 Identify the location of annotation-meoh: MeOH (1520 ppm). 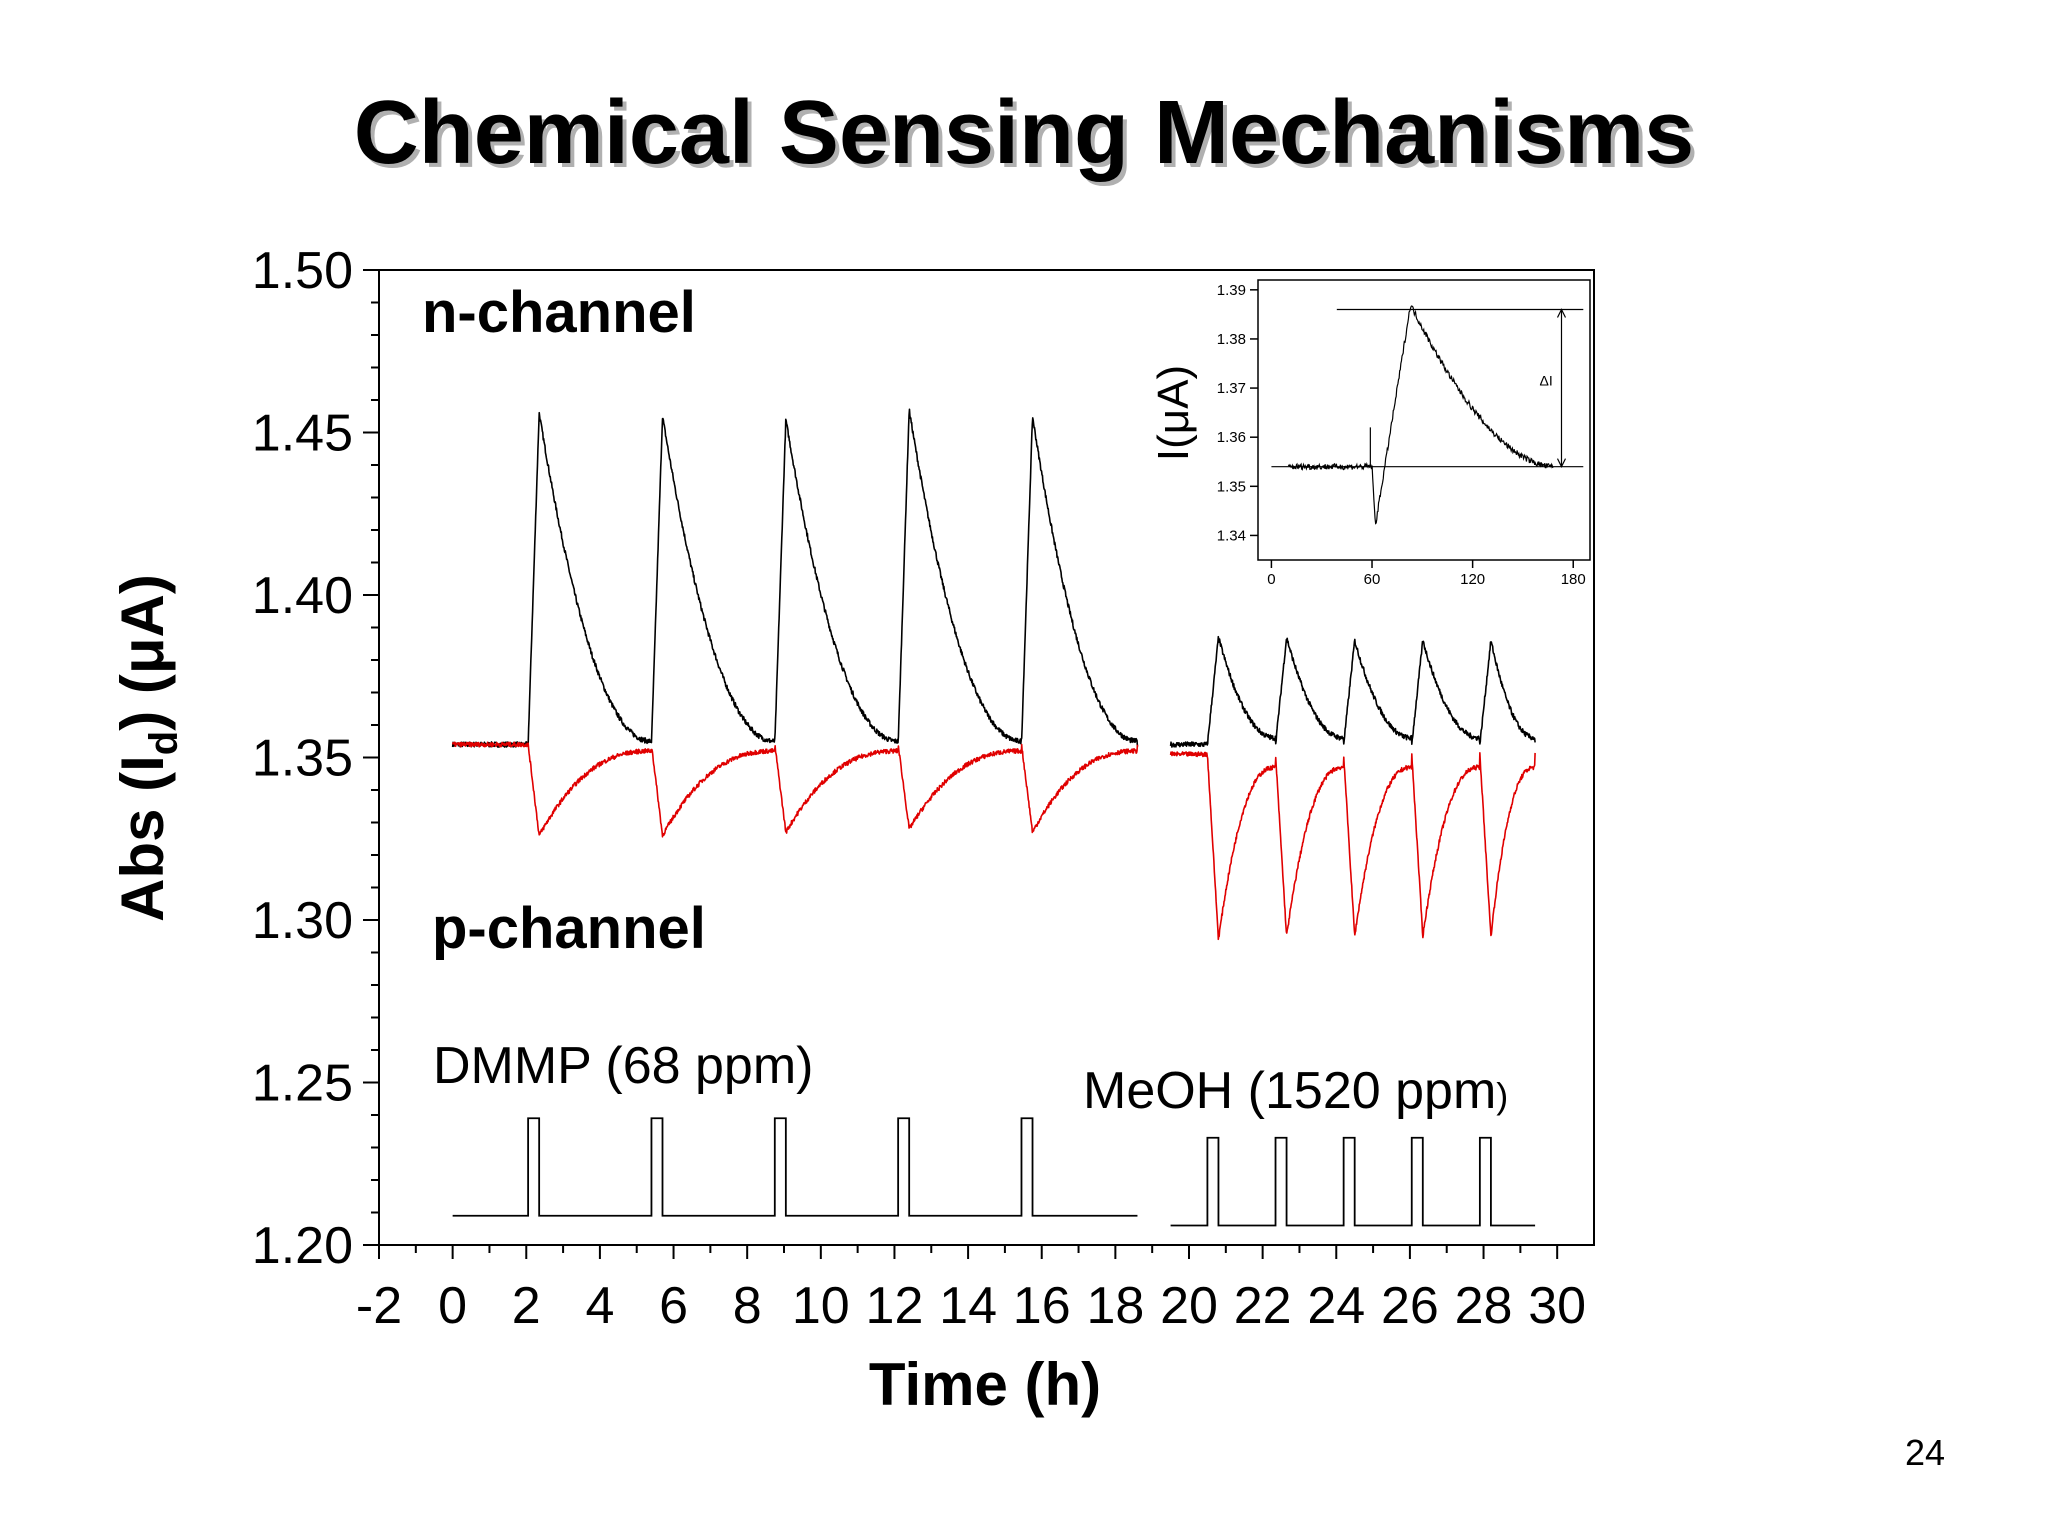
(1295, 1091).